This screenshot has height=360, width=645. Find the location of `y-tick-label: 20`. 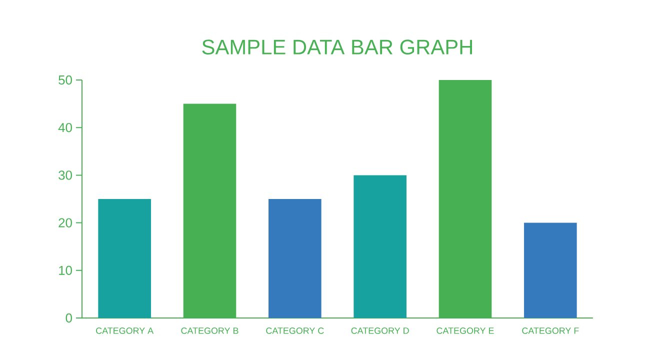

y-tick-label: 20 is located at coordinates (65, 223).